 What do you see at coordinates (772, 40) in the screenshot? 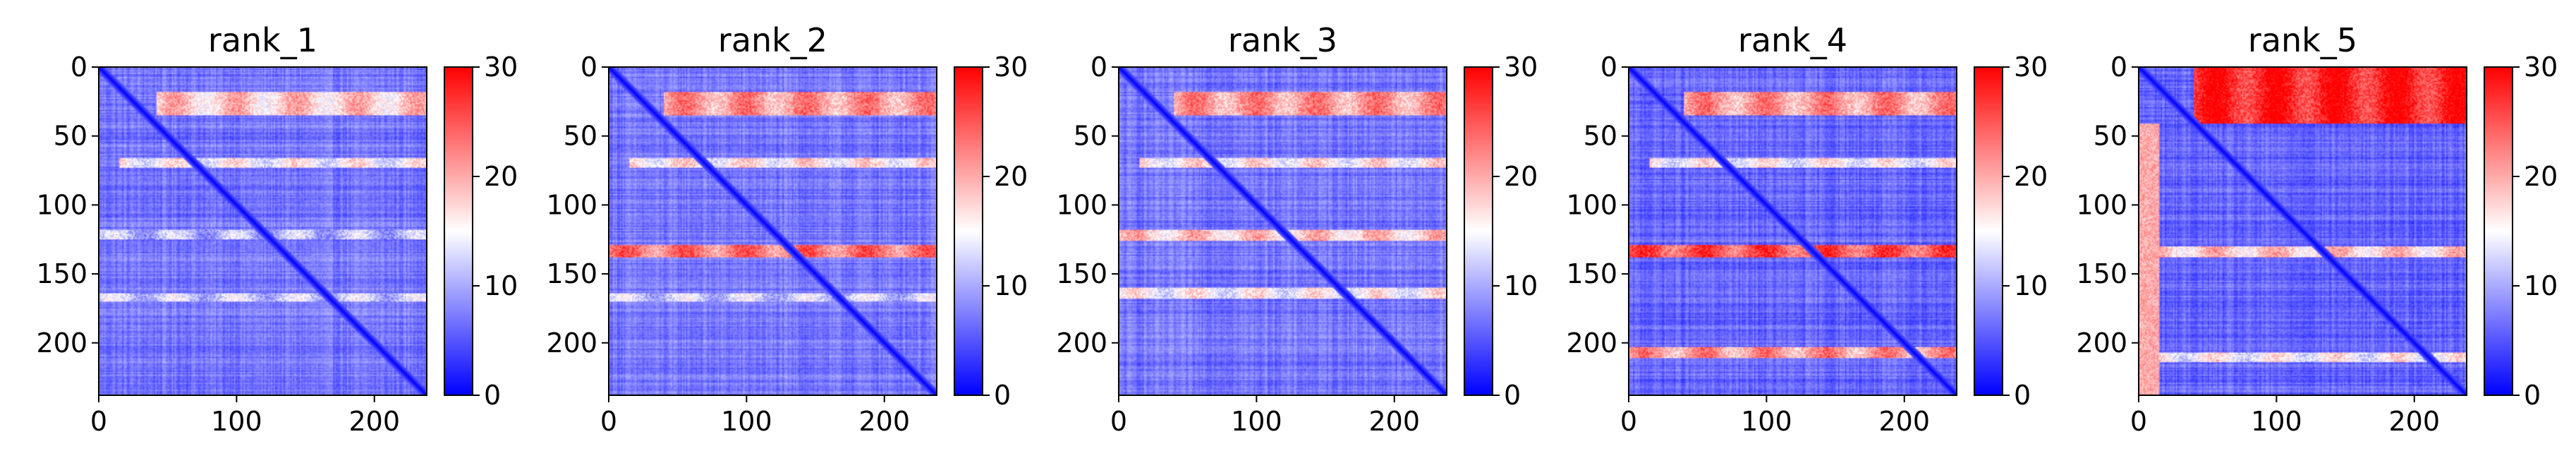
I see `panel-title: rank_2` at bounding box center [772, 40].